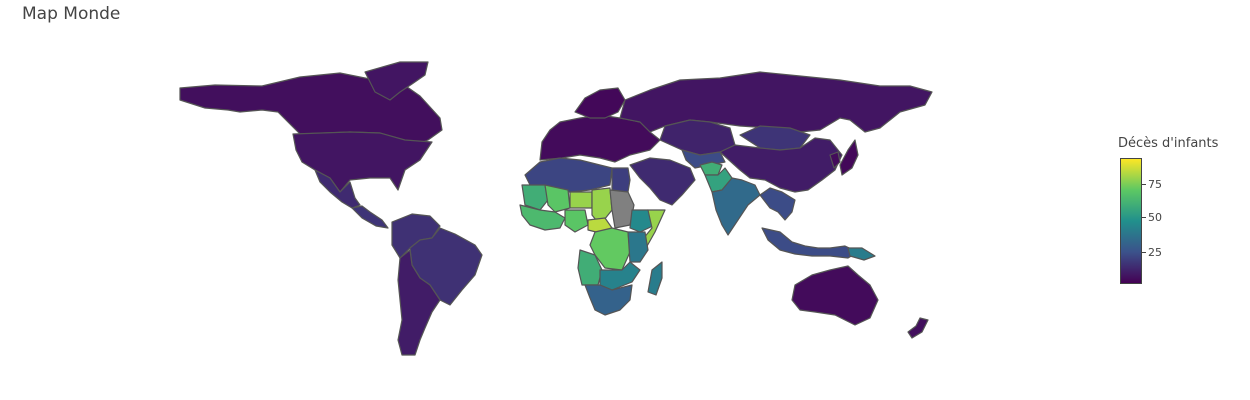 The width and height of the screenshot is (1250, 400). Describe the element at coordinates (1152, 252) in the screenshot. I see `colorbar-tick-25: 25` at that location.